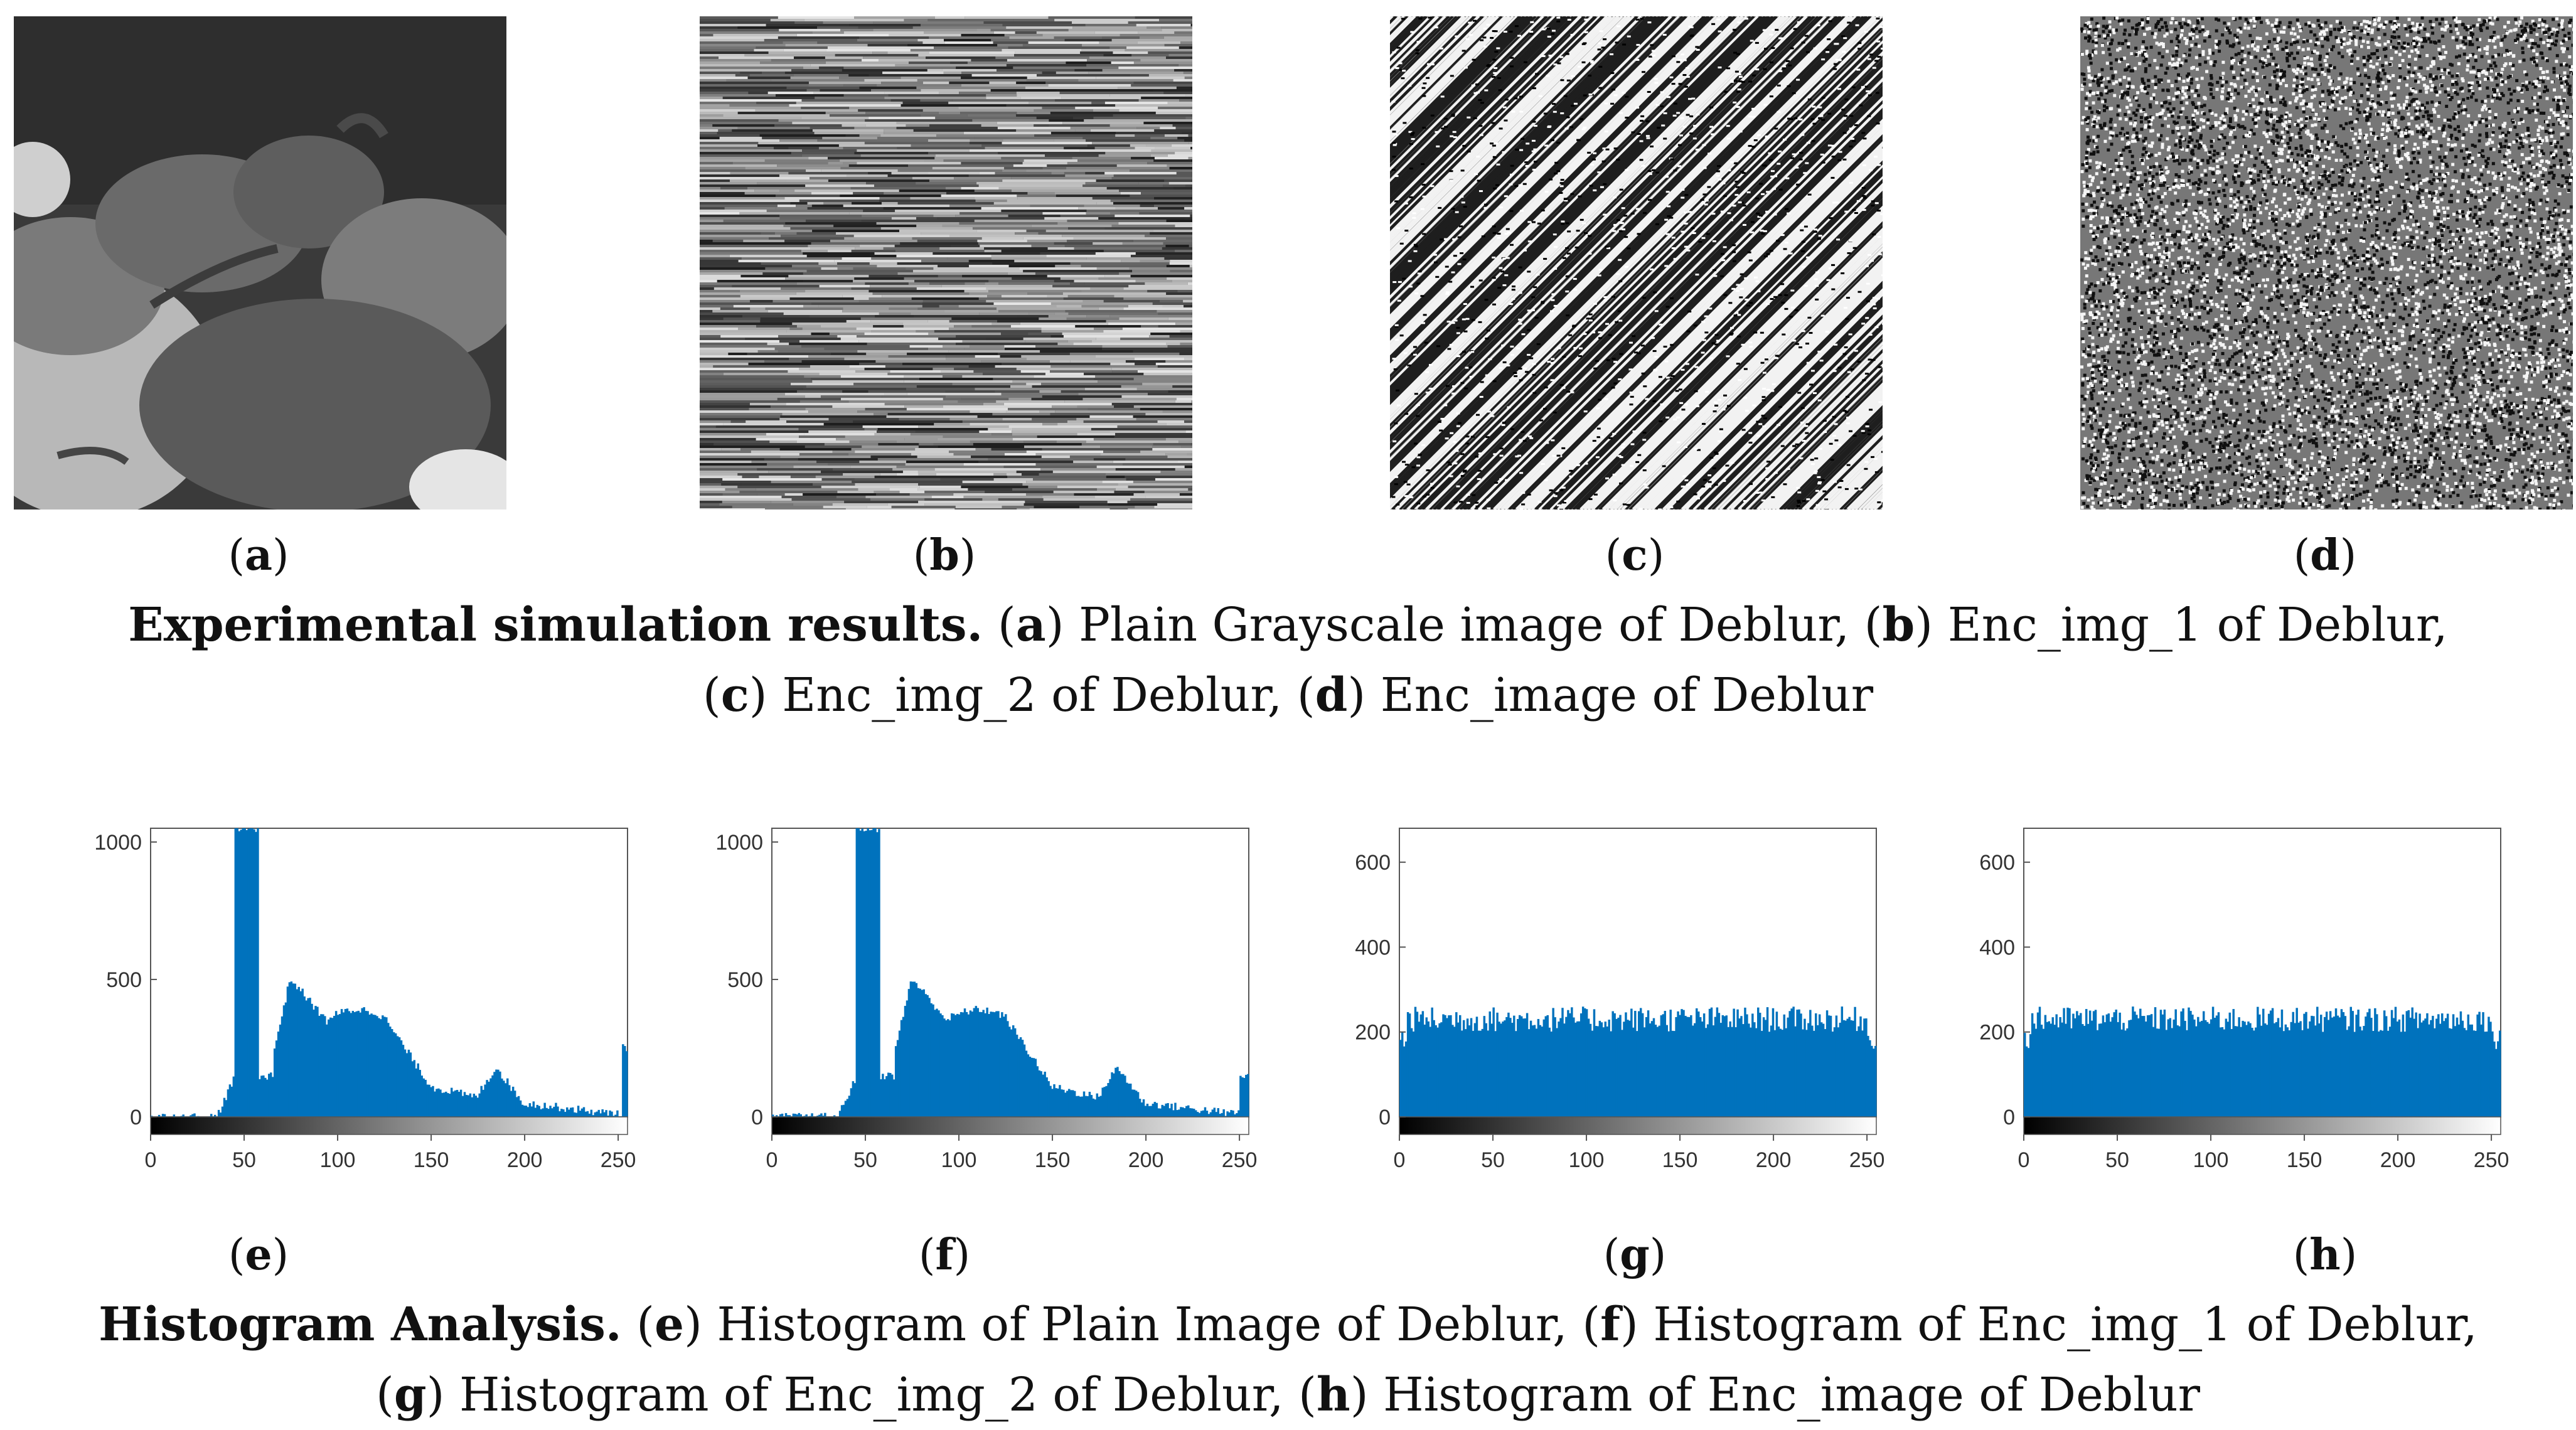 This screenshot has height=1430, width=2576. What do you see at coordinates (1635, 1255) in the screenshot?
I see `sublabel-g: (g)` at bounding box center [1635, 1255].